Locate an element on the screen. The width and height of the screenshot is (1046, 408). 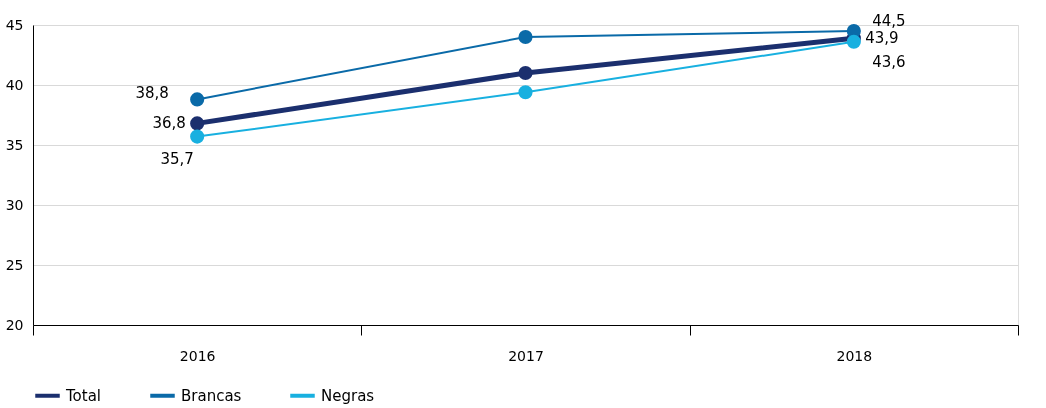
data-label: 38,8 is located at coordinates (152, 93).